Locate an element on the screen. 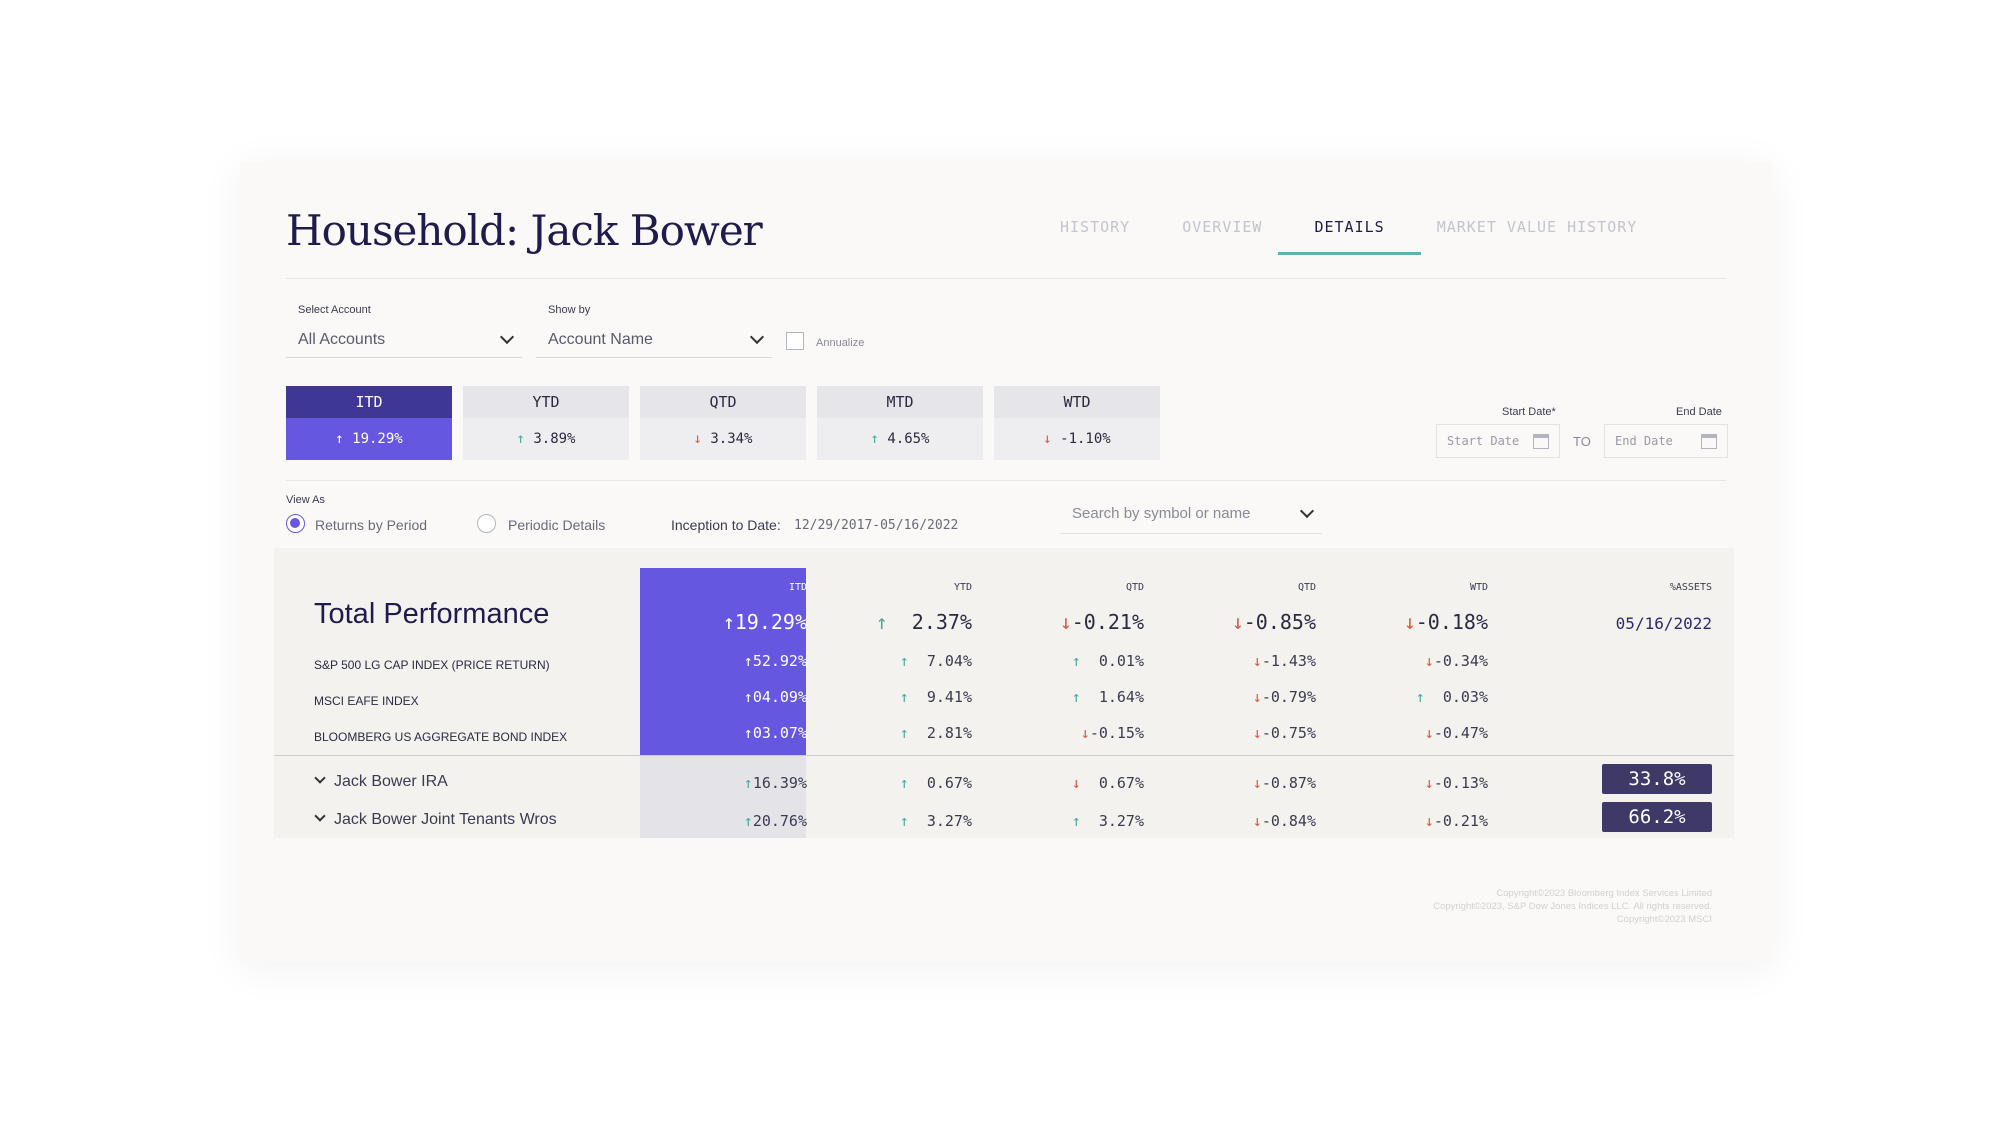  col-header-ytd: YTD is located at coordinates (962, 587).